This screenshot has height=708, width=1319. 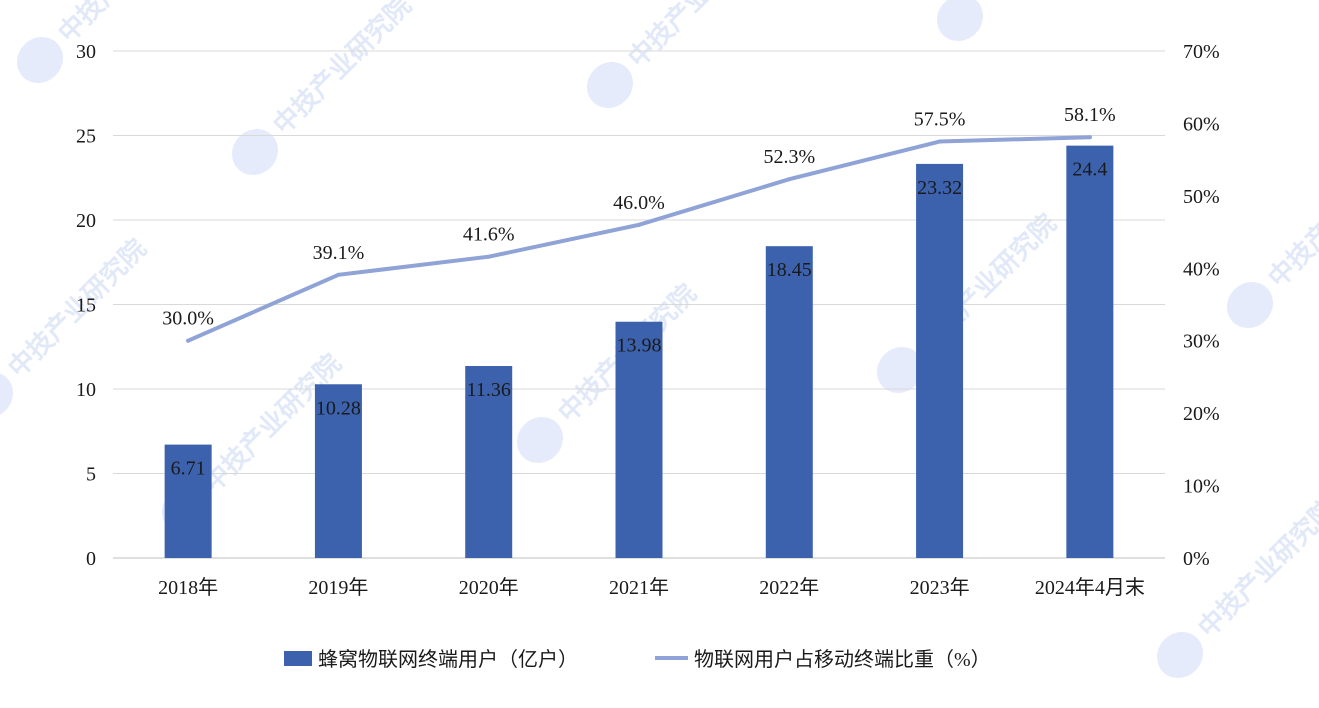 I want to click on y-right-tick-label: 0%, so click(x=1196, y=559).